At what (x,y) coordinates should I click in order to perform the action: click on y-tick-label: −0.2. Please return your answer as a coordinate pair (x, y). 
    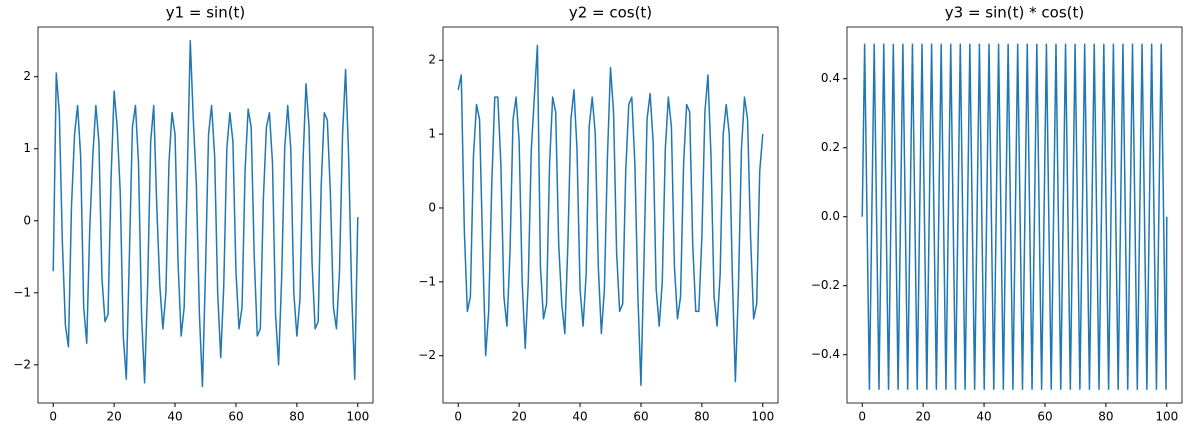
    Looking at the image, I should click on (825, 285).